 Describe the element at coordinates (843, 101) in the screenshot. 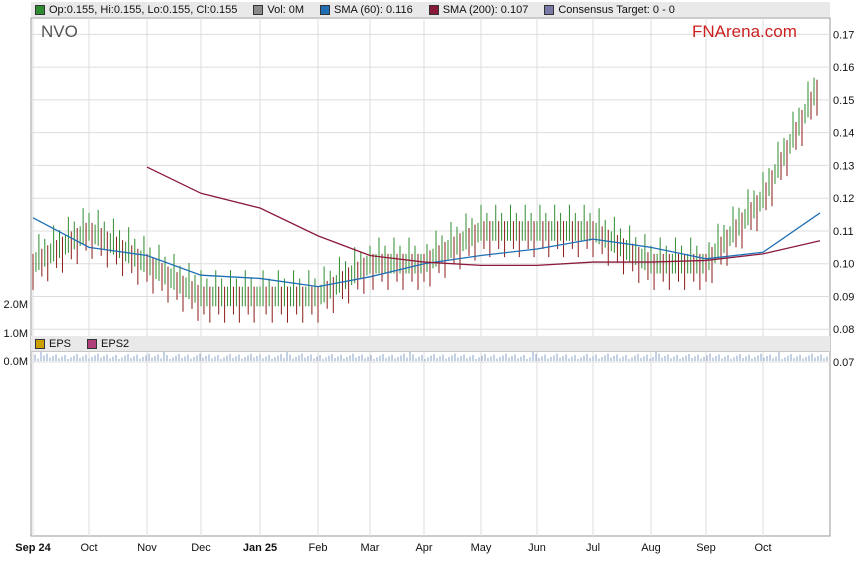

I see `price-tick-label: 0.15` at that location.